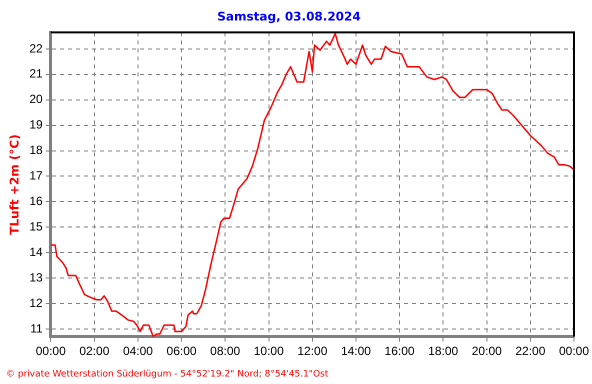  I want to click on y-tick-label: 13, so click(36, 277).